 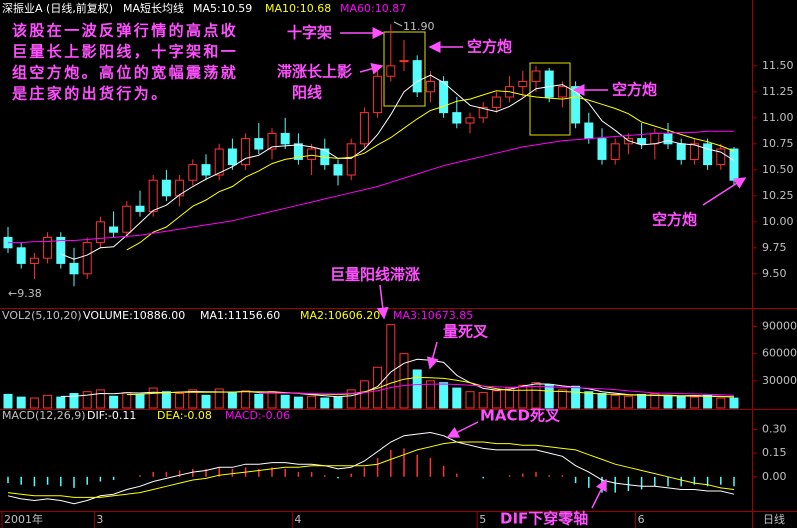 What do you see at coordinates (44, 415) in the screenshot?
I see `panel-header: MACD(12,26,9)` at bounding box center [44, 415].